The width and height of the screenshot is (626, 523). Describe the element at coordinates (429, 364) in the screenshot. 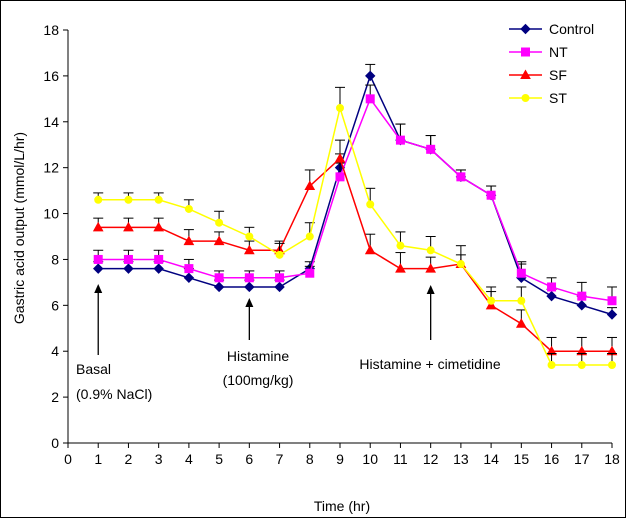

I see `annotation-text: Histamine + cimetidine` at that location.